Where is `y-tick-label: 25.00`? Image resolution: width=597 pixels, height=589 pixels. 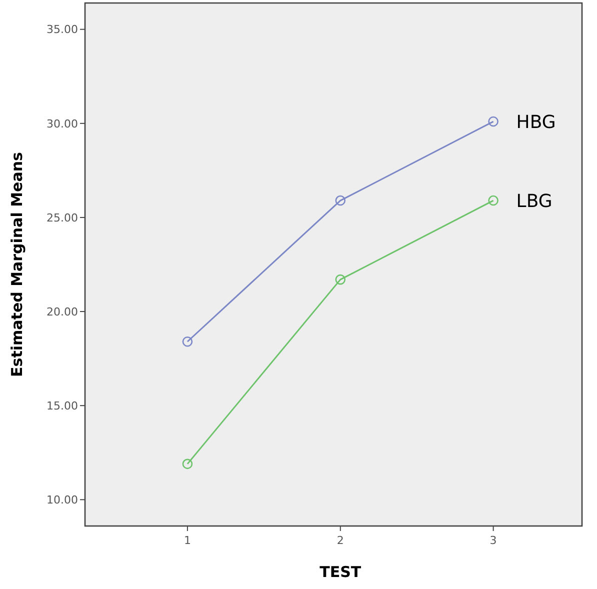 y-tick-label: 25.00 is located at coordinates (62, 217).